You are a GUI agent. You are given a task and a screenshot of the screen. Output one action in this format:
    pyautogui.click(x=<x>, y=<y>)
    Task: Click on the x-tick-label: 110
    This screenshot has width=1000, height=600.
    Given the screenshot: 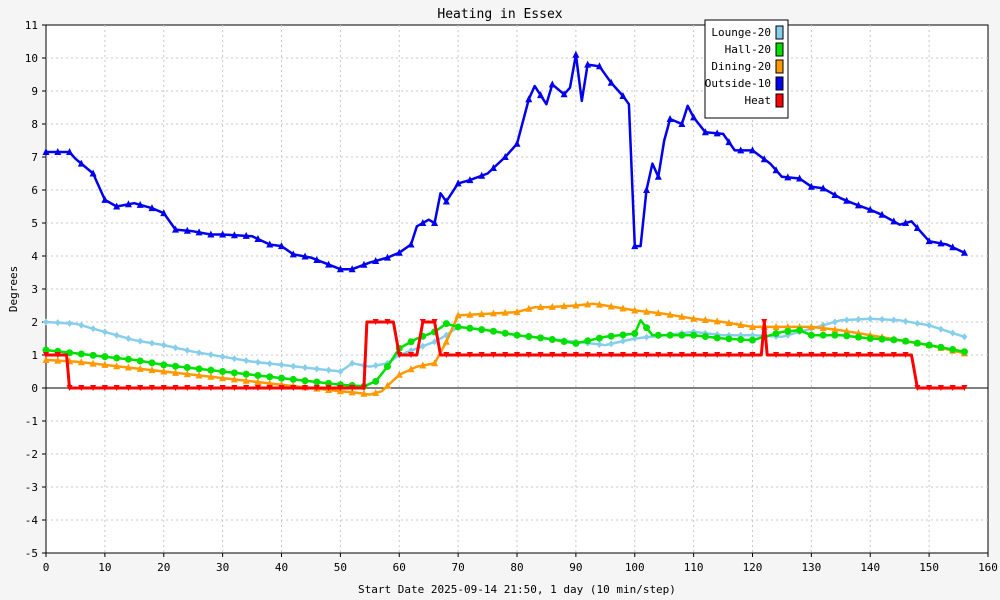 What is the action you would take?
    pyautogui.click(x=694, y=567)
    